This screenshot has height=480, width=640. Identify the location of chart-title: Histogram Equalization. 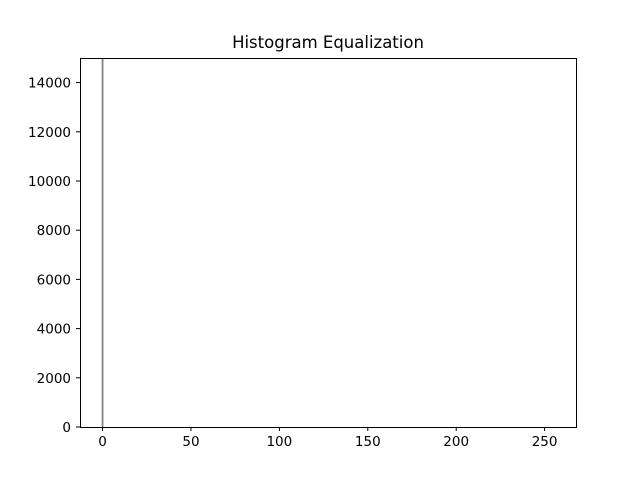
(328, 42).